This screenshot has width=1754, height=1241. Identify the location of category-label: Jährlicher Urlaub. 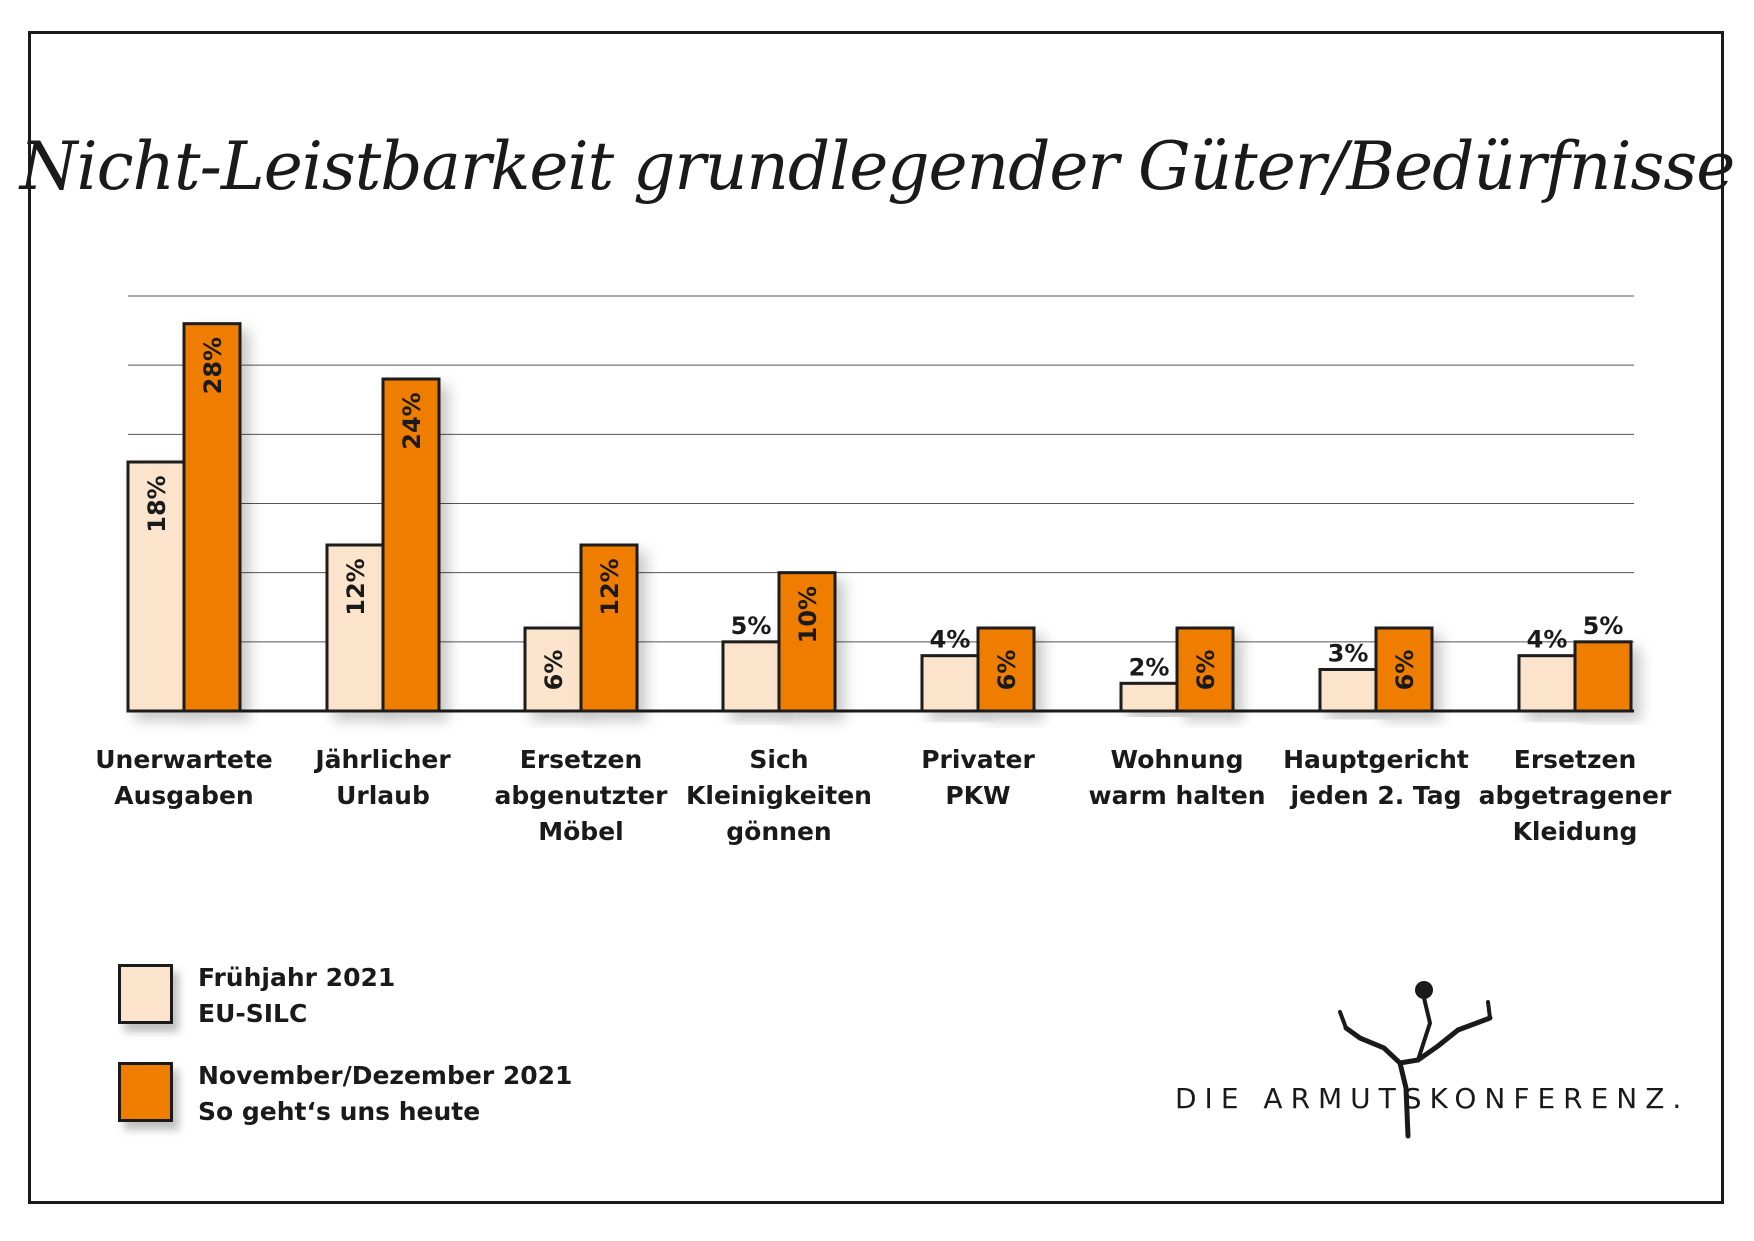
(382, 777).